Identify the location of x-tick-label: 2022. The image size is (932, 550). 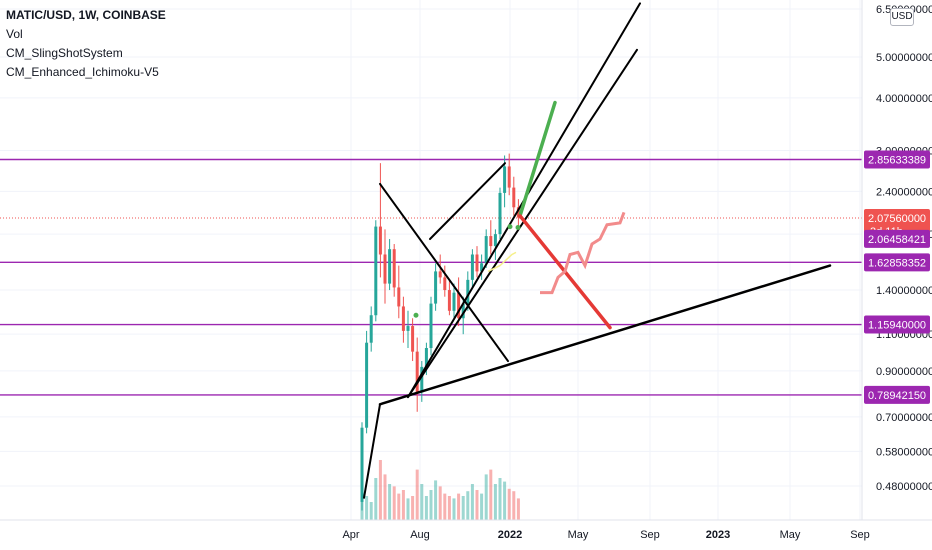
(510, 535).